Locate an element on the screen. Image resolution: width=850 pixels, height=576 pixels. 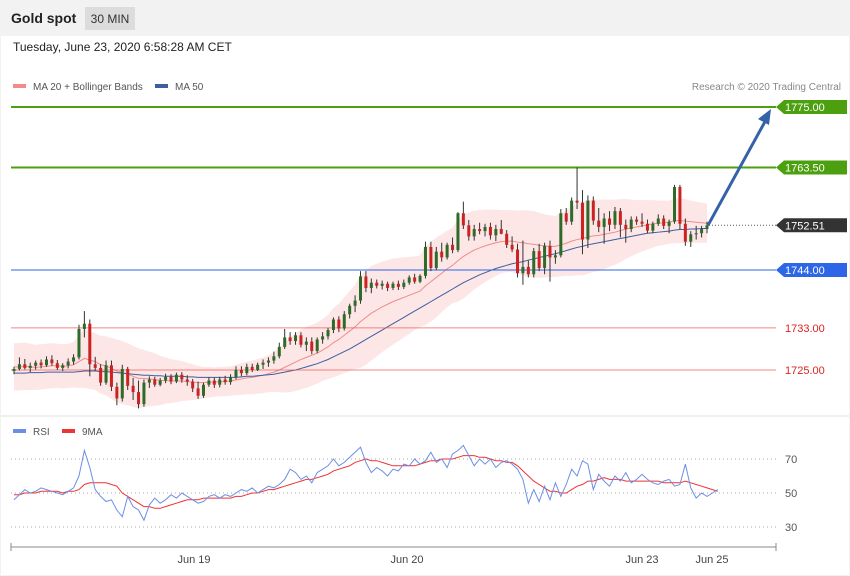
timeframe-button: 30 MIN is located at coordinates (110, 18).